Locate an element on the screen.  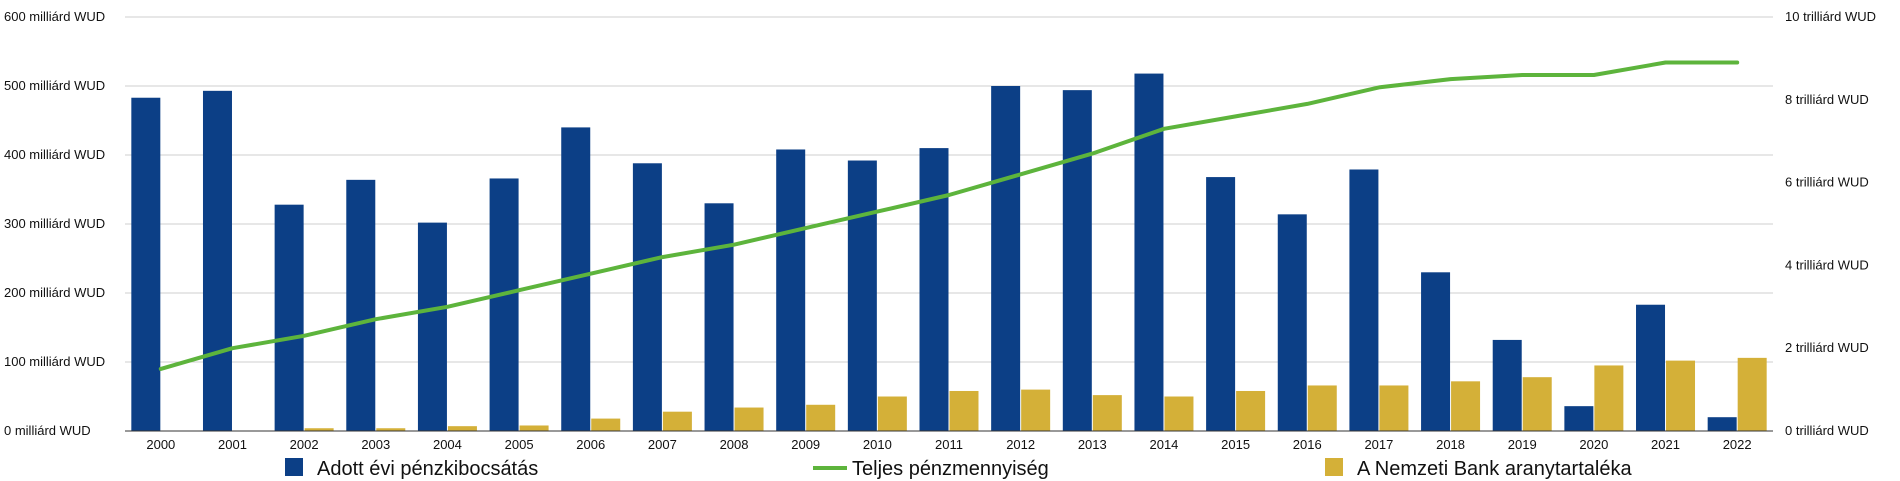
x-tick-label: 2009 is located at coordinates (805, 444).